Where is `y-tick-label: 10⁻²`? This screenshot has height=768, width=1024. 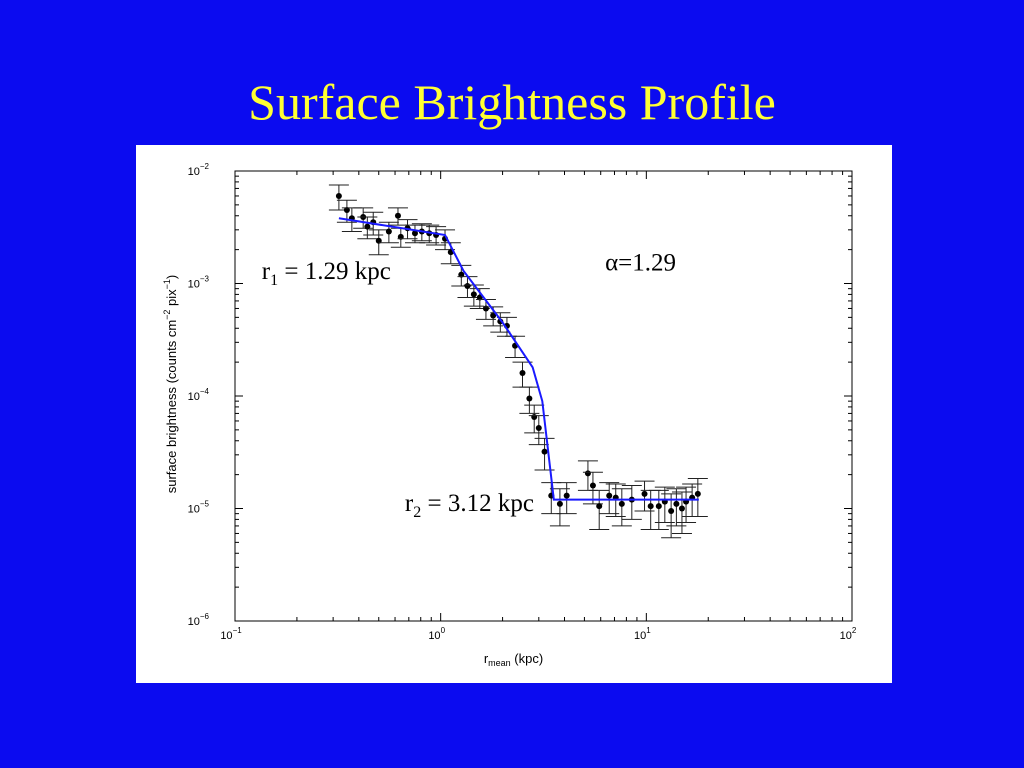 y-tick-label: 10⁻² is located at coordinates (199, 170).